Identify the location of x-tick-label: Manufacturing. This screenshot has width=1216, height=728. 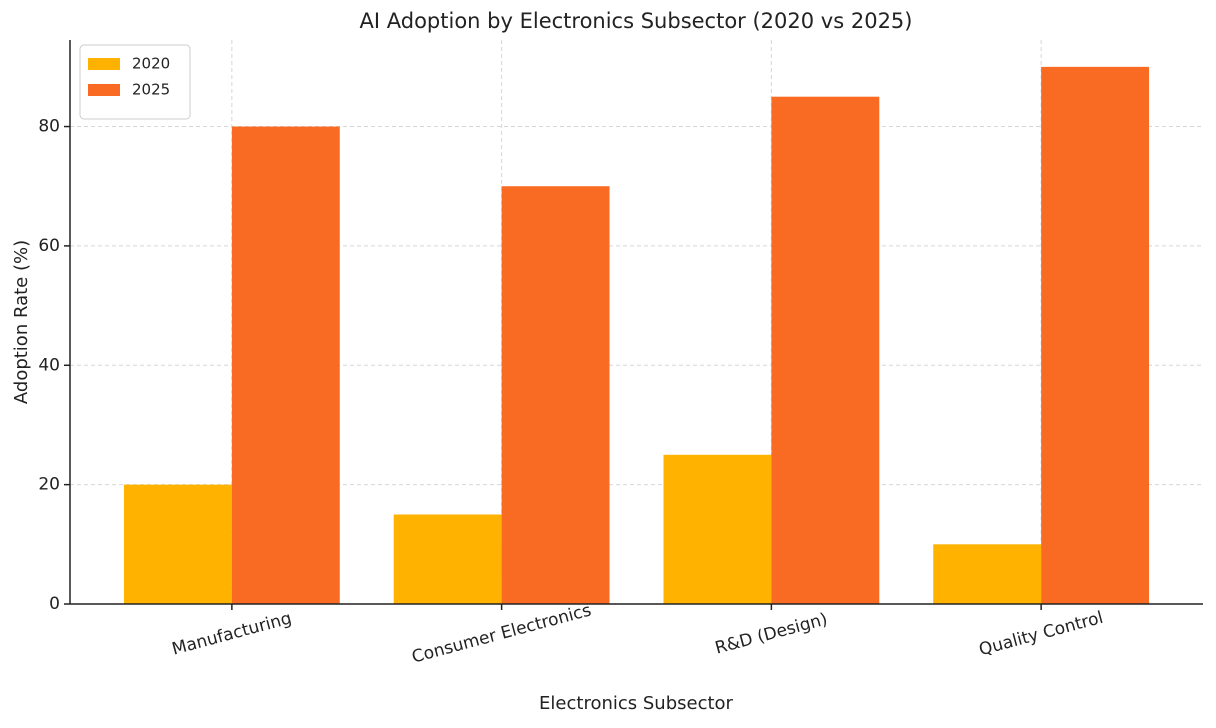
(232, 633).